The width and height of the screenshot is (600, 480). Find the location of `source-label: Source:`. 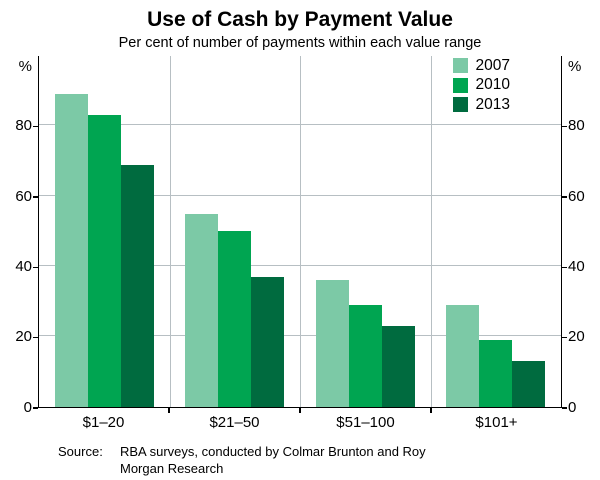

source-label: Source: is located at coordinates (80, 451).